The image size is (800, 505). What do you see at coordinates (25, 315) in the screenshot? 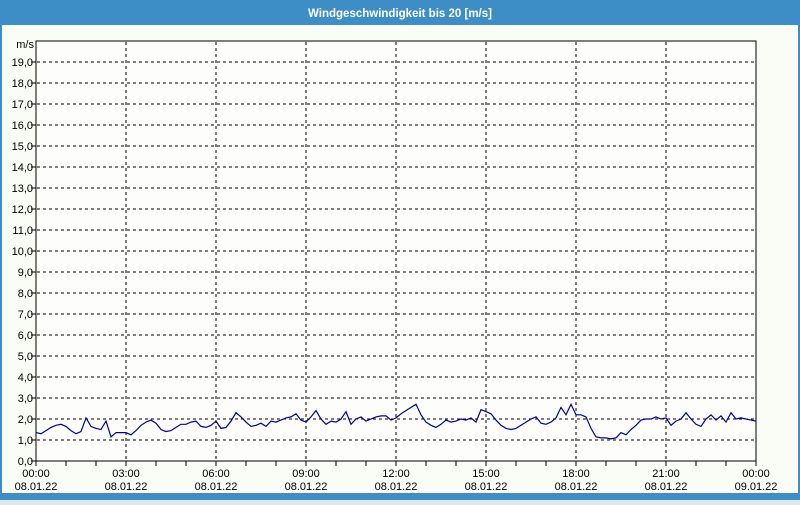
I see `y-tick-label: 7,0` at bounding box center [25, 315].